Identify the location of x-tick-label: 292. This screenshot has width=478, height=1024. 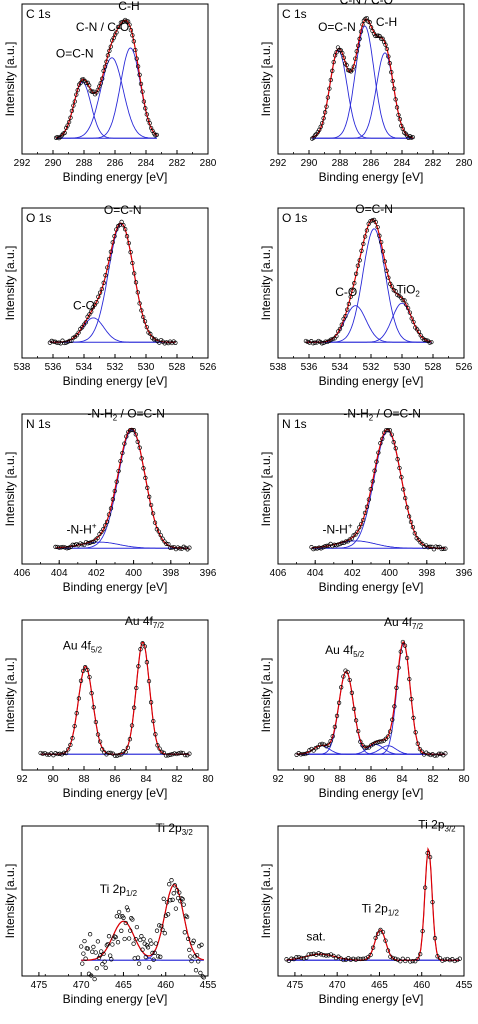
(22, 163).